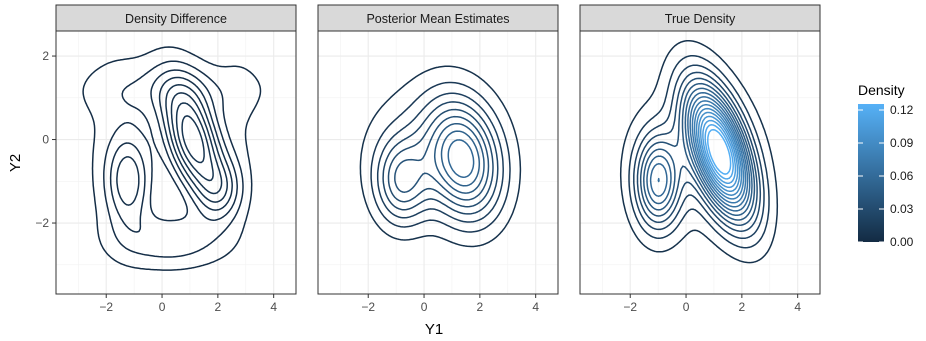 The height and width of the screenshot is (341, 926). I want to click on legend-tick-label: 0.12, so click(902, 110).